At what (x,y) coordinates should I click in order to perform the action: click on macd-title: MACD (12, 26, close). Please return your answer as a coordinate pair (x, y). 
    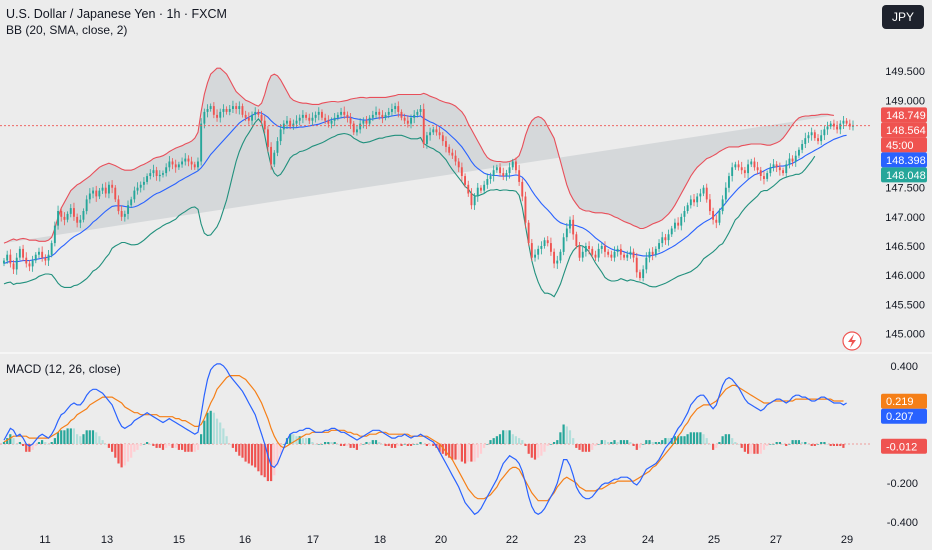
    Looking at the image, I should click on (63, 369).